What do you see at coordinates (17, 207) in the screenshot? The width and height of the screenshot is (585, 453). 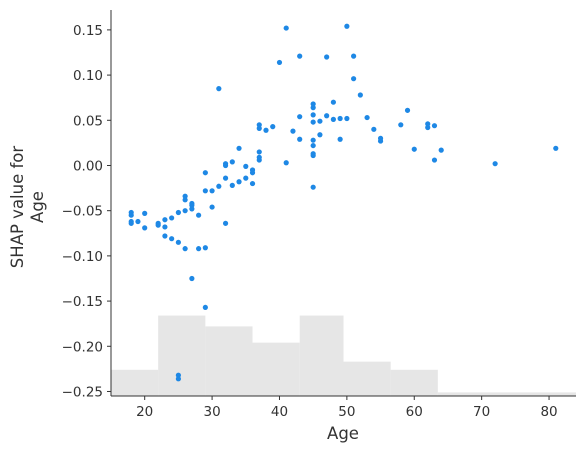 I see `y-axis-title-line-1: SHAP value for` at bounding box center [17, 207].